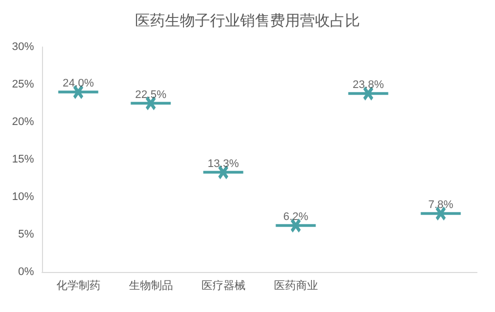  Describe the element at coordinates (368, 85) in the screenshot. I see `data-label: 23.8%` at that location.